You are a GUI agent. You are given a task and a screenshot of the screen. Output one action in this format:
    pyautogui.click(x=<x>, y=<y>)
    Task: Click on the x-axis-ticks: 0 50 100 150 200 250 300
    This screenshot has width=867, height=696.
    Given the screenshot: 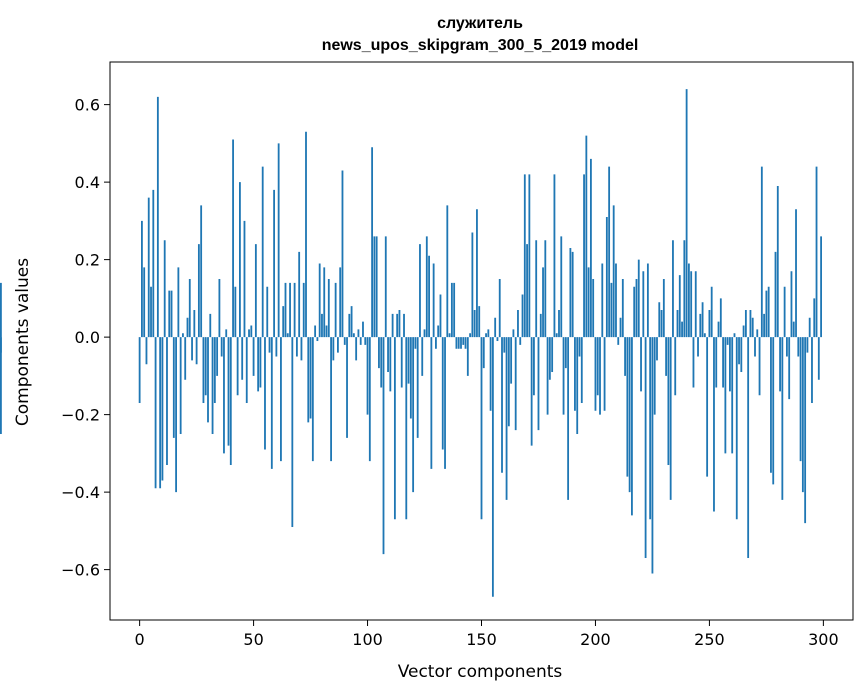 What is the action you would take?
    pyautogui.click(x=487, y=634)
    